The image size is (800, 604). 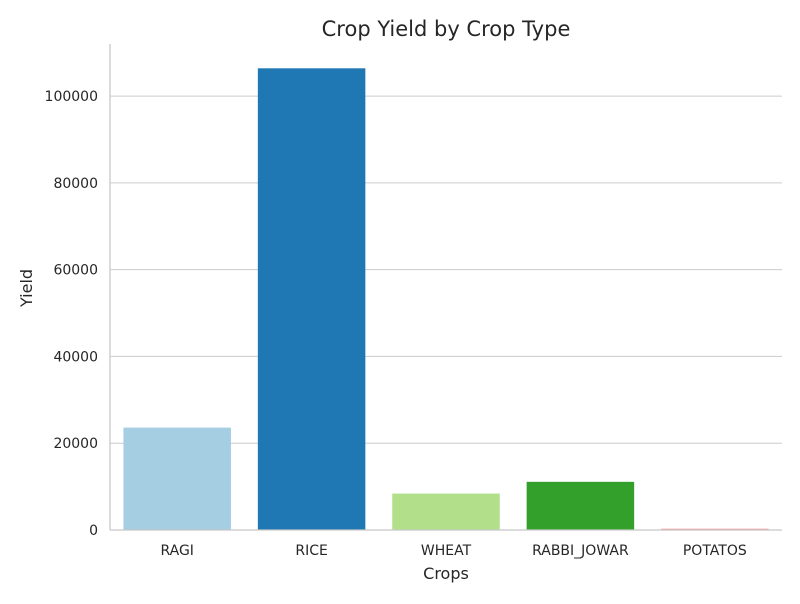 I want to click on y-tick-label: 20000, so click(x=75, y=444).